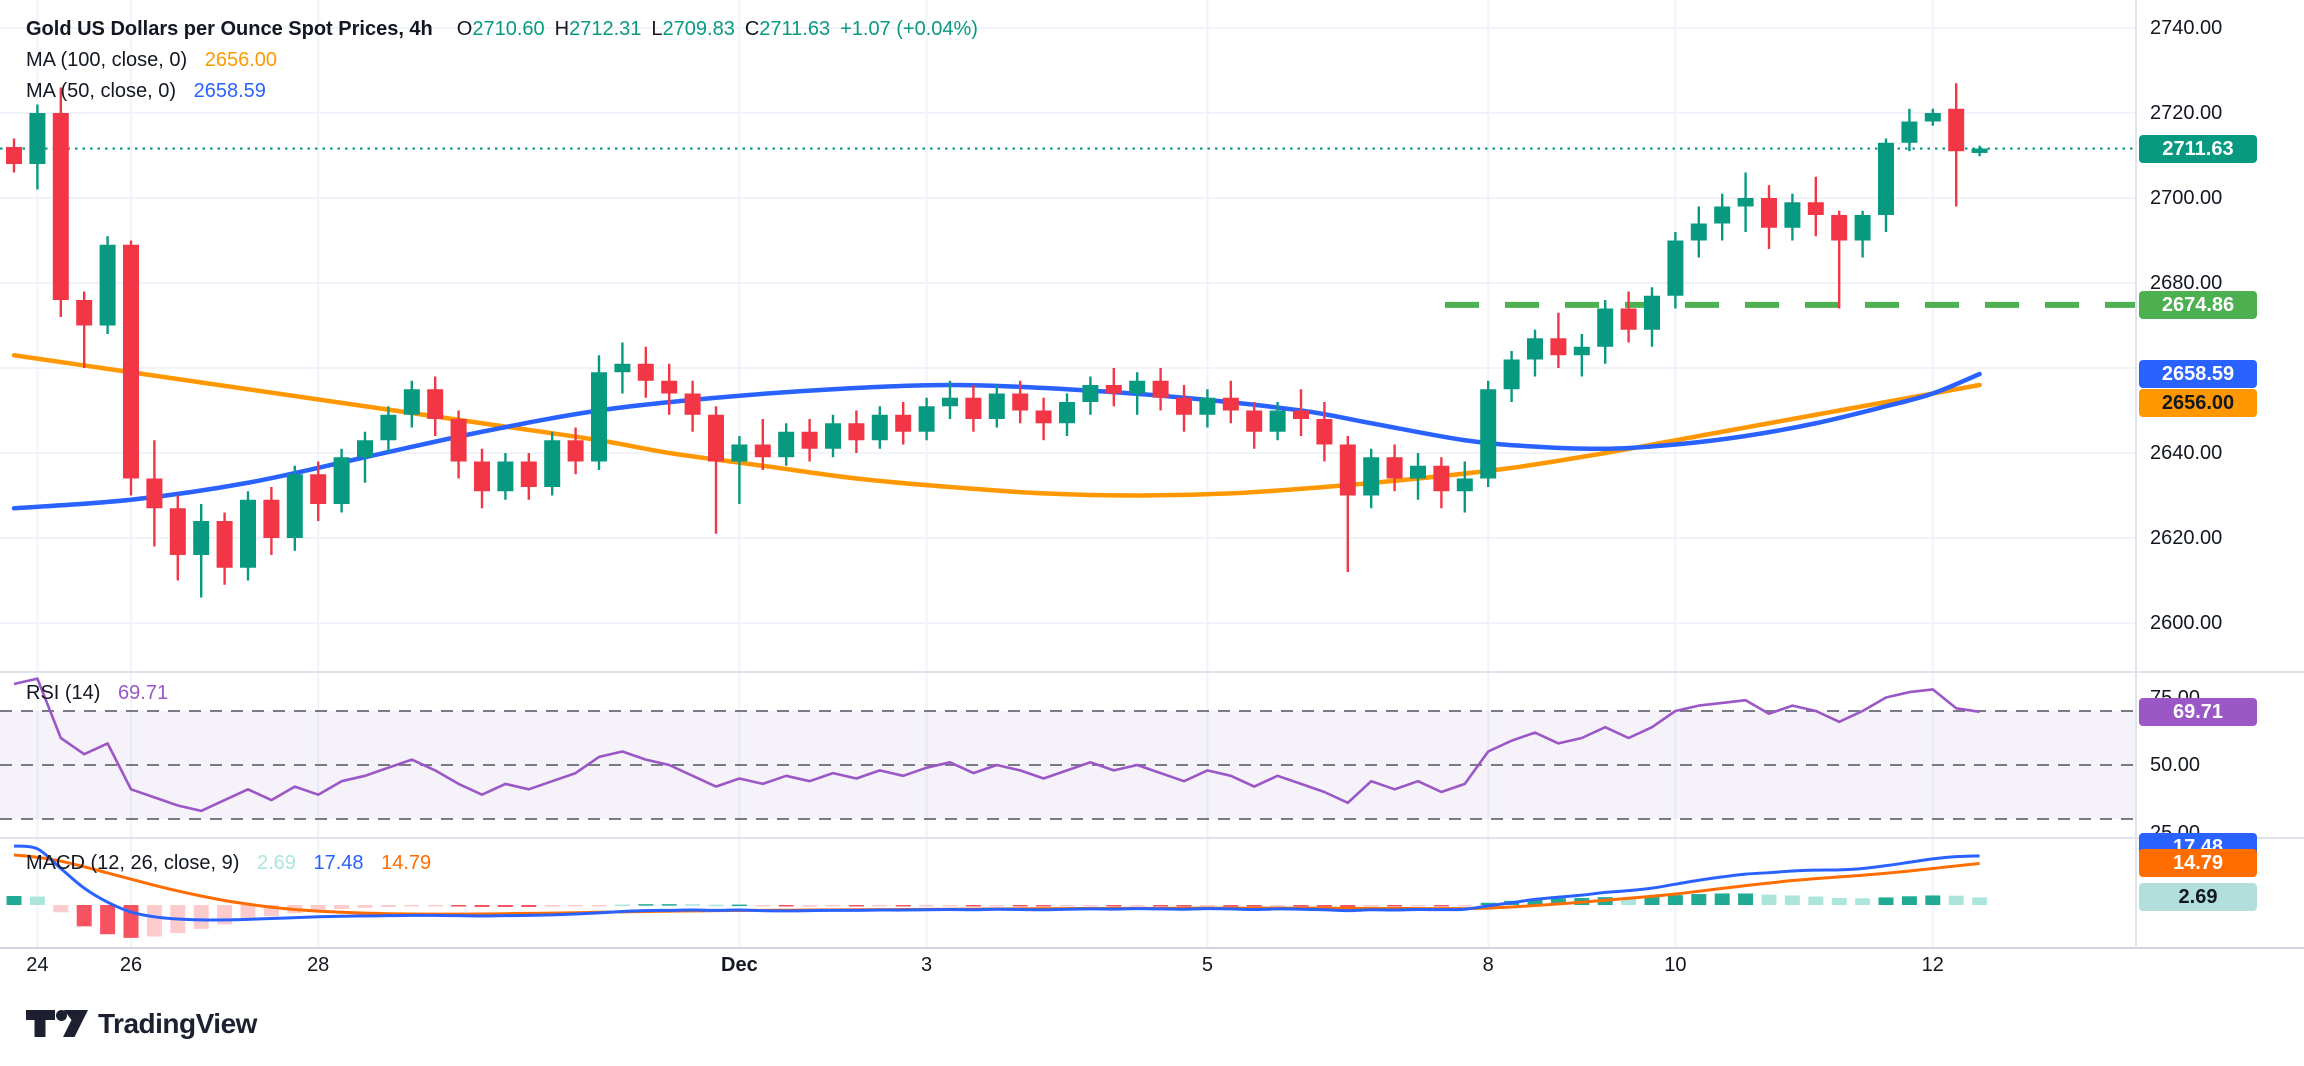 This screenshot has height=1066, width=2304. Describe the element at coordinates (143, 693) in the screenshot. I see `rsi-value: 69.71` at that location.